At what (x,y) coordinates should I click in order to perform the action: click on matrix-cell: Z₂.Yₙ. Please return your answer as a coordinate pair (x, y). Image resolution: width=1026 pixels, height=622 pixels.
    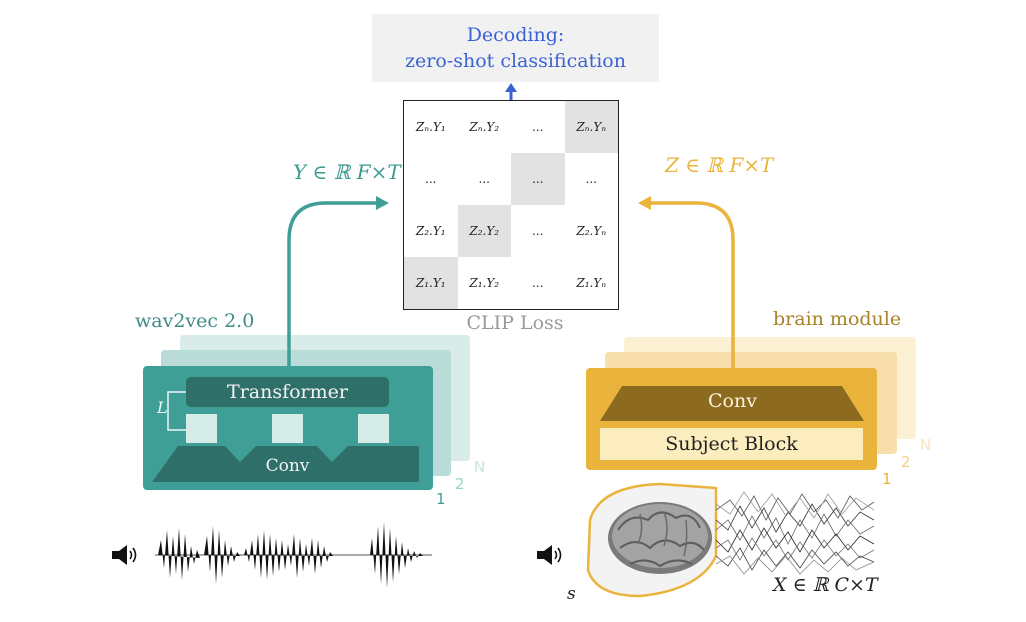
    Looking at the image, I should click on (591, 231).